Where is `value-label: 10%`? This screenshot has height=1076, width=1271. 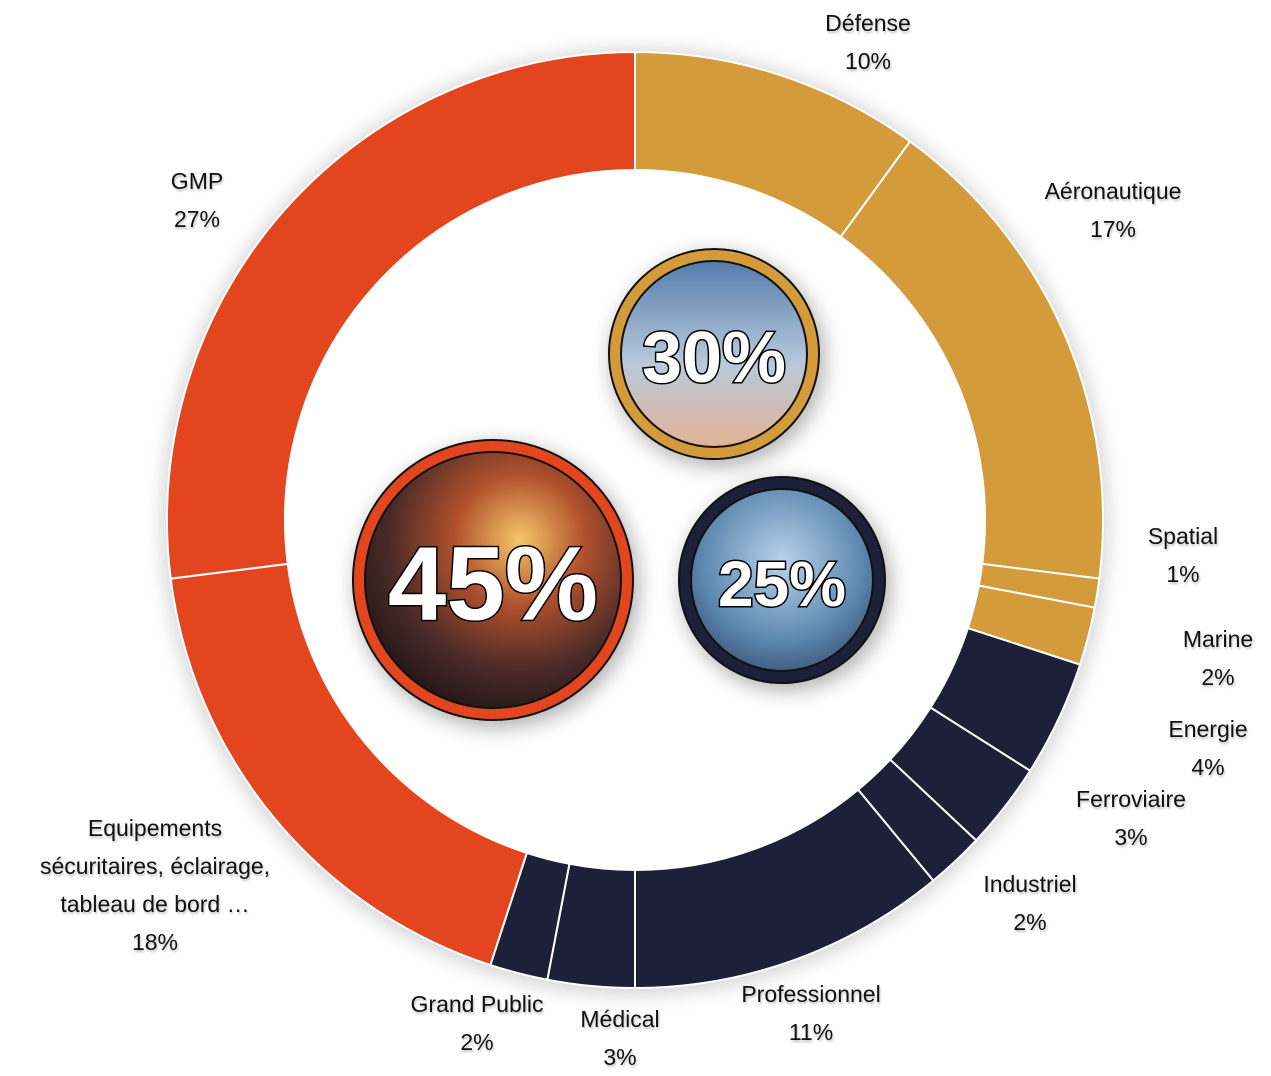
value-label: 10% is located at coordinates (868, 61).